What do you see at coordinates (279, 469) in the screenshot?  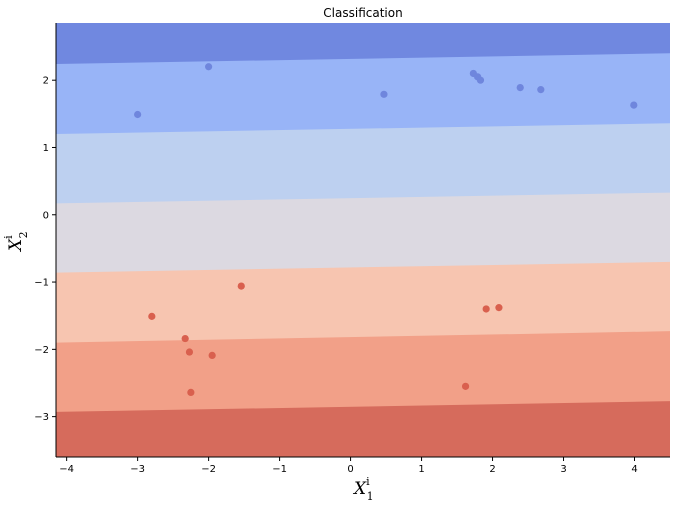 I see `x-tick-label: −1` at bounding box center [279, 469].